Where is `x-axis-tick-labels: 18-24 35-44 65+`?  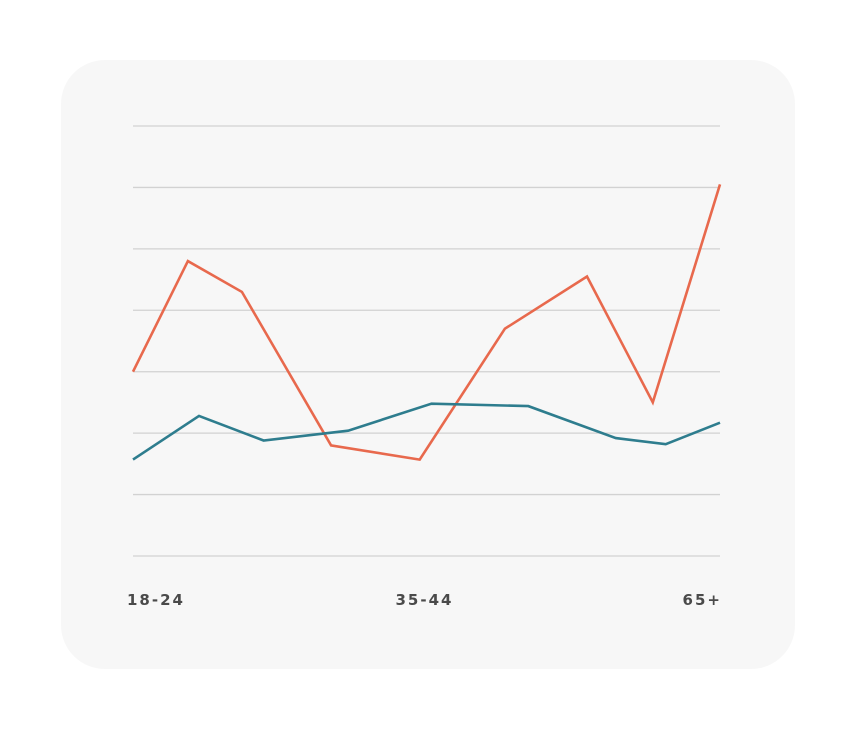
x-axis-tick-labels: 18-24 35-44 65+ is located at coordinates (424, 600).